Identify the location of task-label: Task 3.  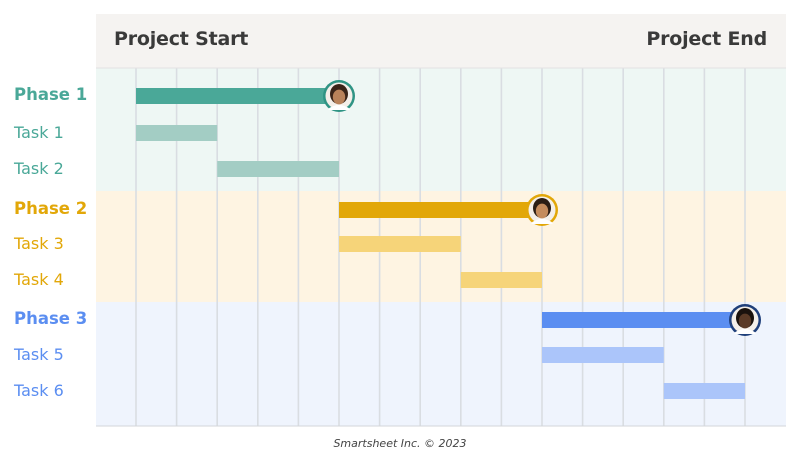
(39, 243).